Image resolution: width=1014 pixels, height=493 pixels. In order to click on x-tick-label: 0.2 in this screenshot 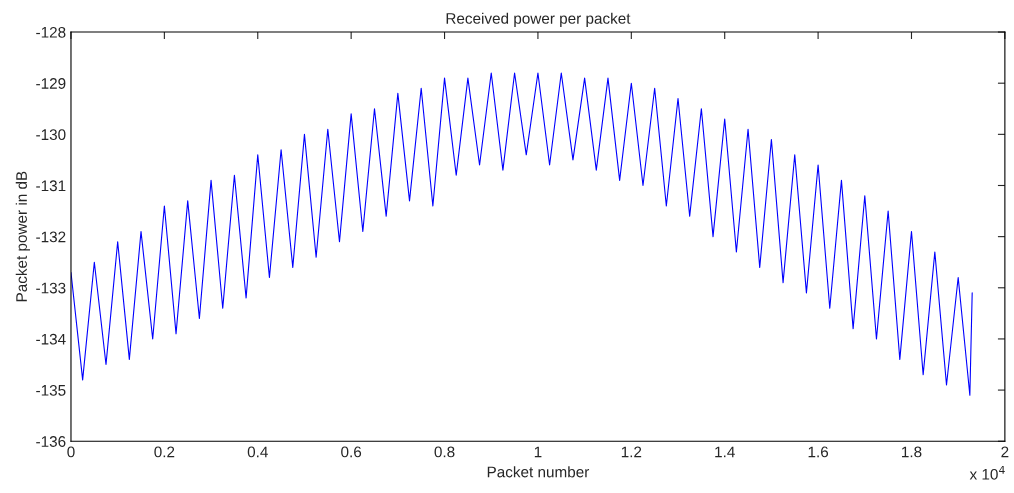, I will do `click(164, 452)`.